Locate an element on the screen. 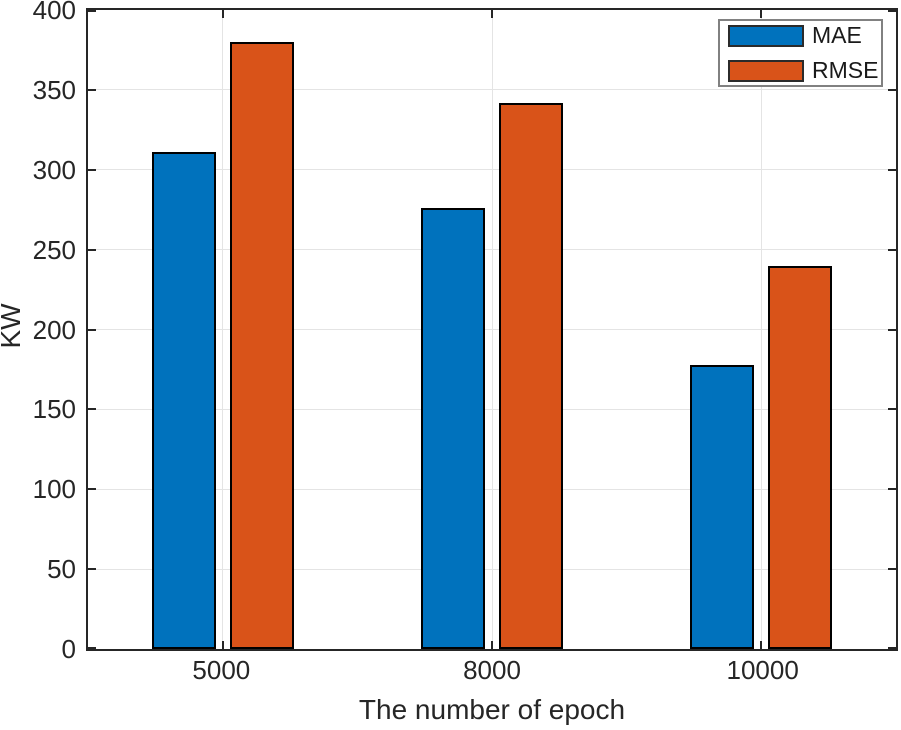  y-tick-label-200: 200 is located at coordinates (54, 329).